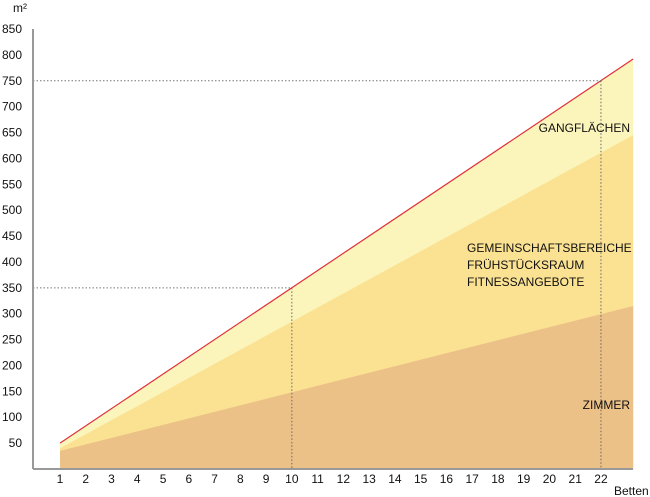 The image size is (650, 497). What do you see at coordinates (266, 479) in the screenshot?
I see `x-tick-label: 9` at bounding box center [266, 479].